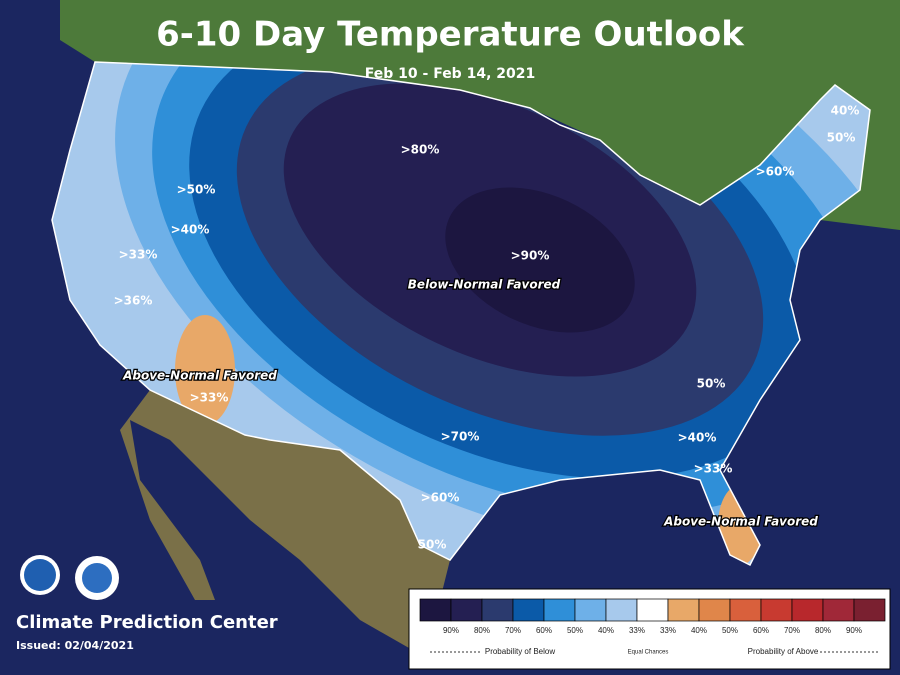 This screenshot has width=900, height=675. Describe the element at coordinates (196, 190) in the screenshot. I see `map-label: >50%` at that location.